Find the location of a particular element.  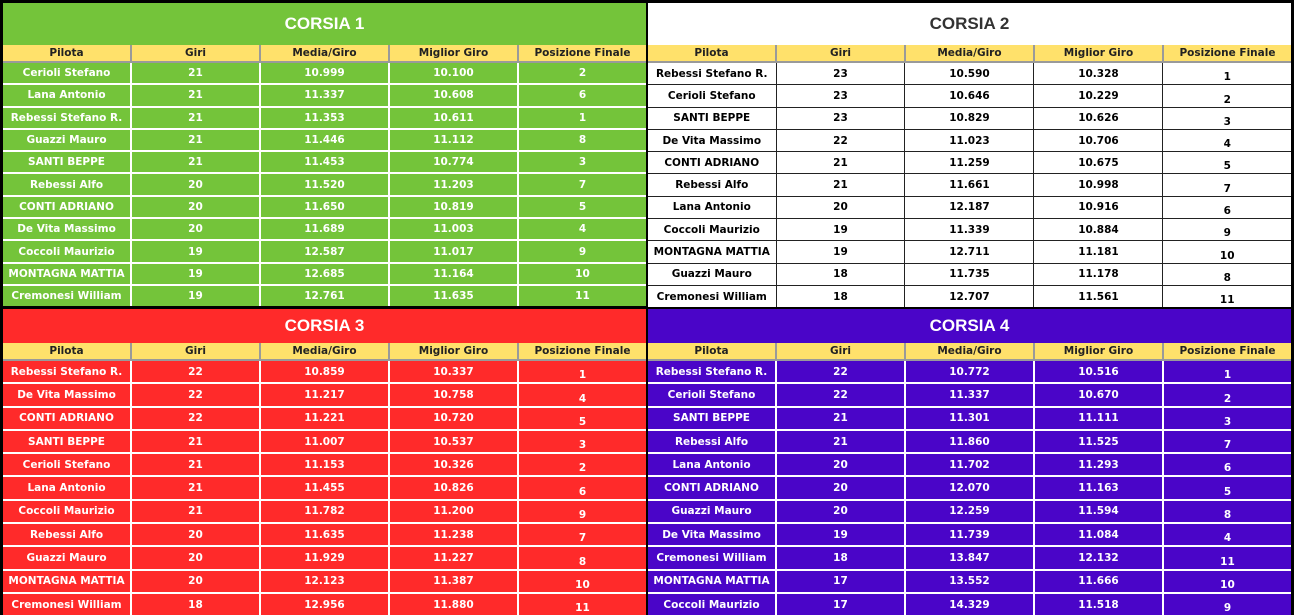

pilota-cell: SANTI BEPPE is located at coordinates (67, 163).